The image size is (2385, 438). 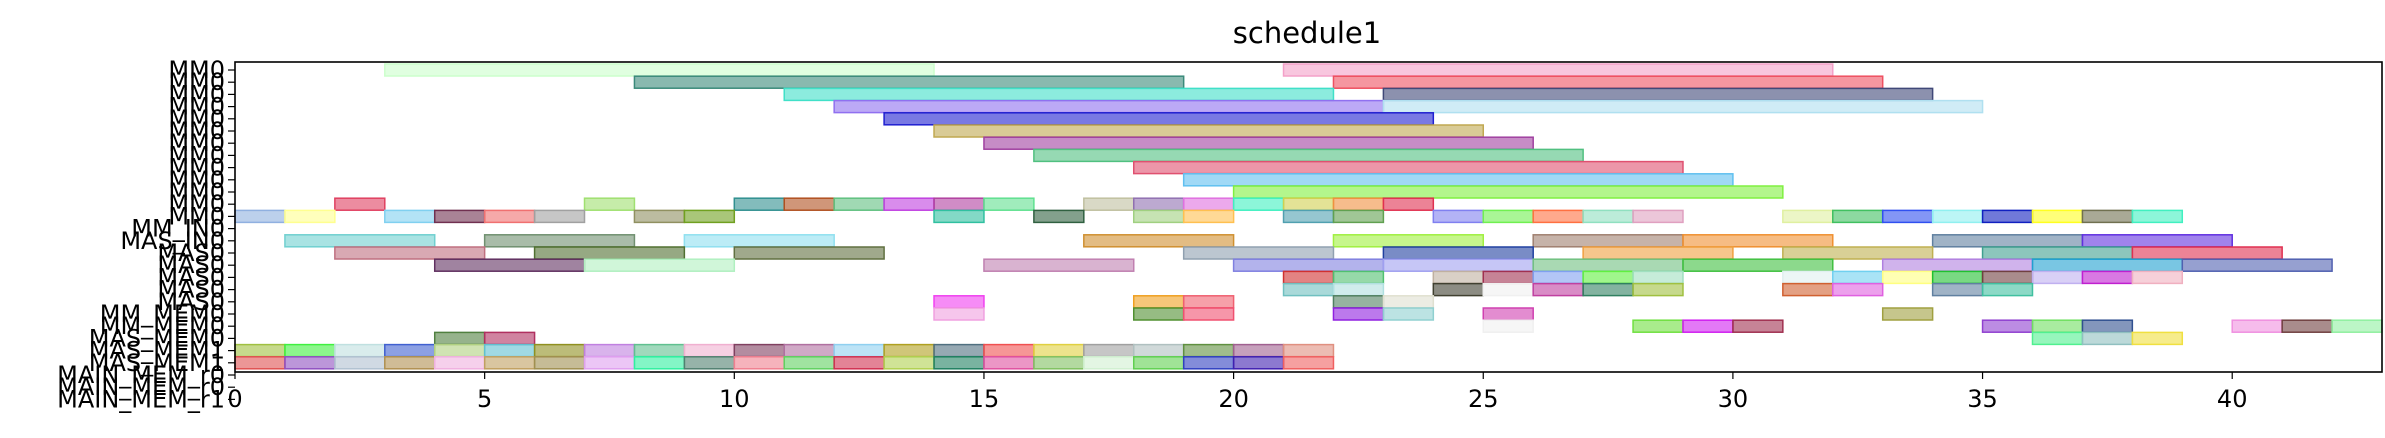 What do you see at coordinates (157, 351) in the screenshot?
I see `y-tick-label: MAS_MEM1` at bounding box center [157, 351].